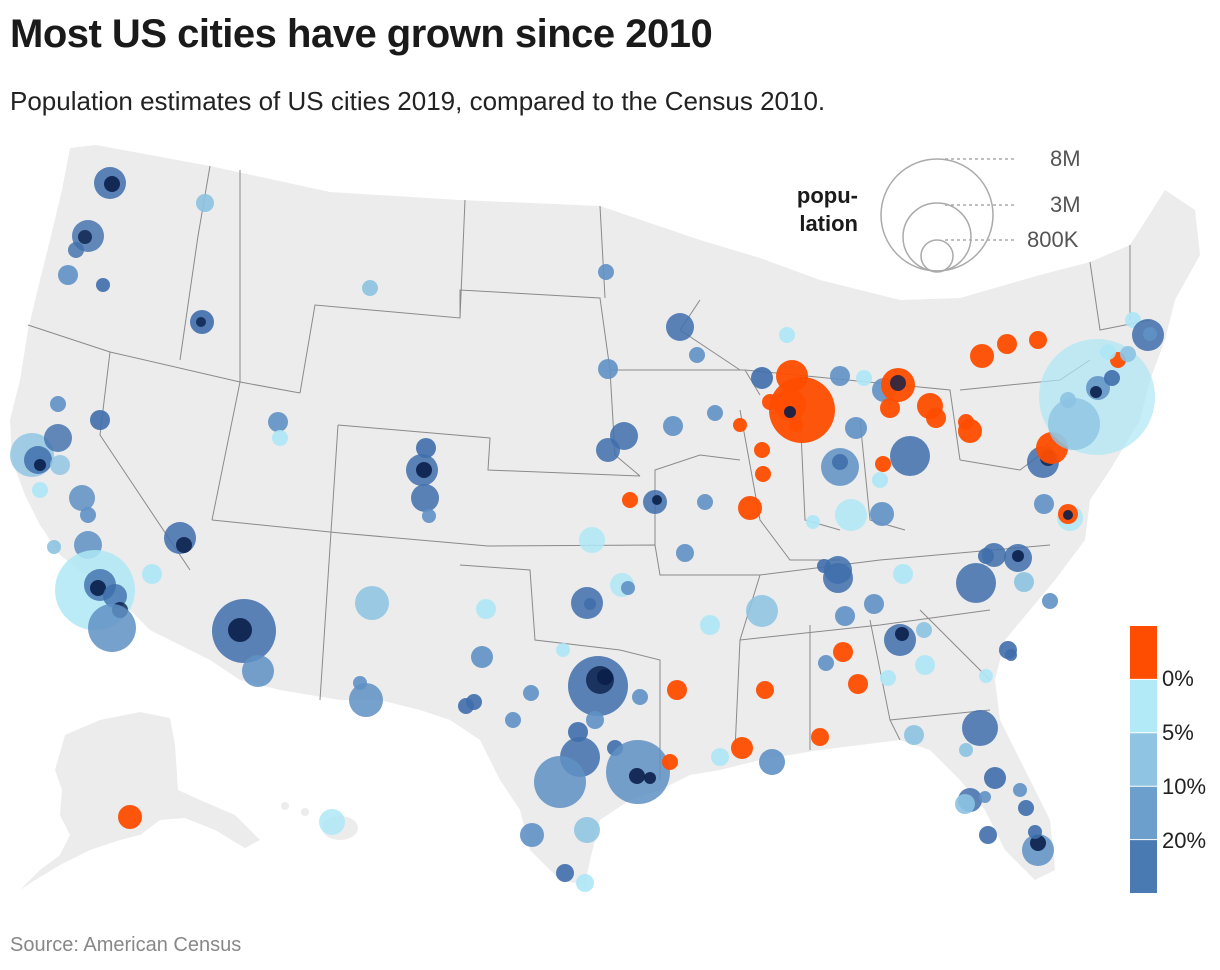 The width and height of the screenshot is (1220, 970). What do you see at coordinates (1053, 239) in the screenshot?
I see `size-legend-label-800k: 800K` at bounding box center [1053, 239].